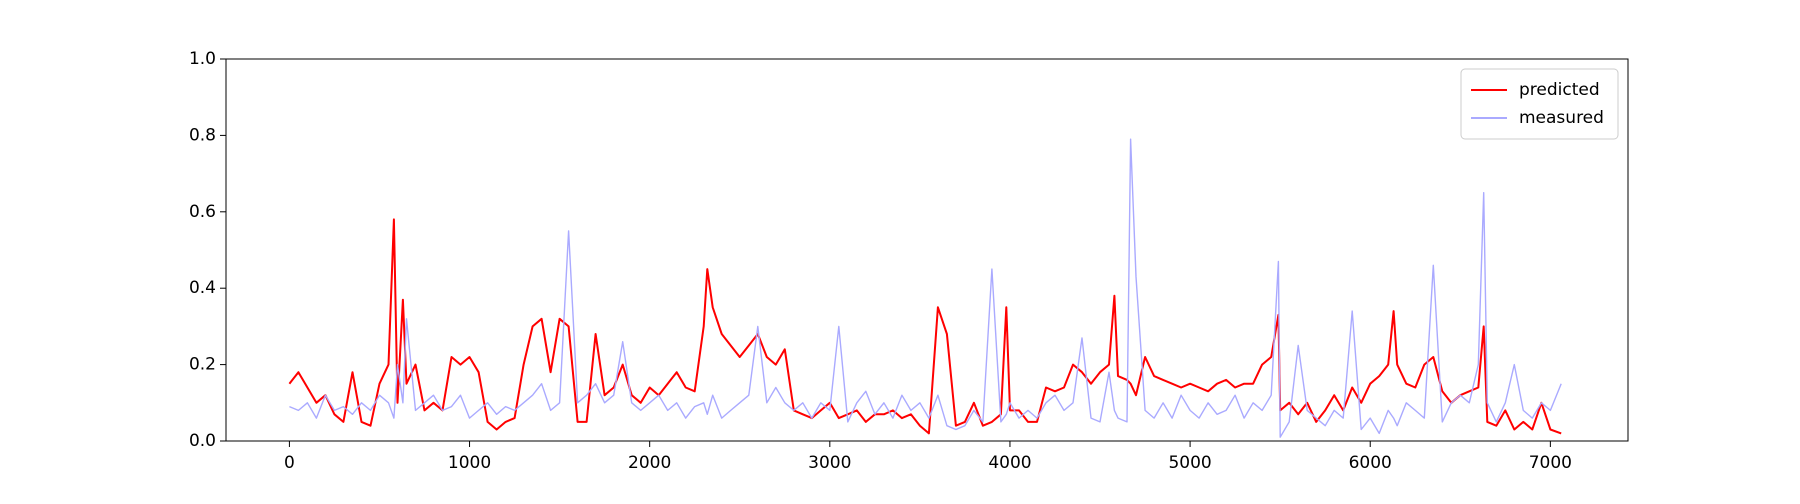 Image resolution: width=1800 pixels, height=504 pixels. What do you see at coordinates (1189, 463) in the screenshot?
I see `x-tick-label: 5000` at bounding box center [1189, 463].